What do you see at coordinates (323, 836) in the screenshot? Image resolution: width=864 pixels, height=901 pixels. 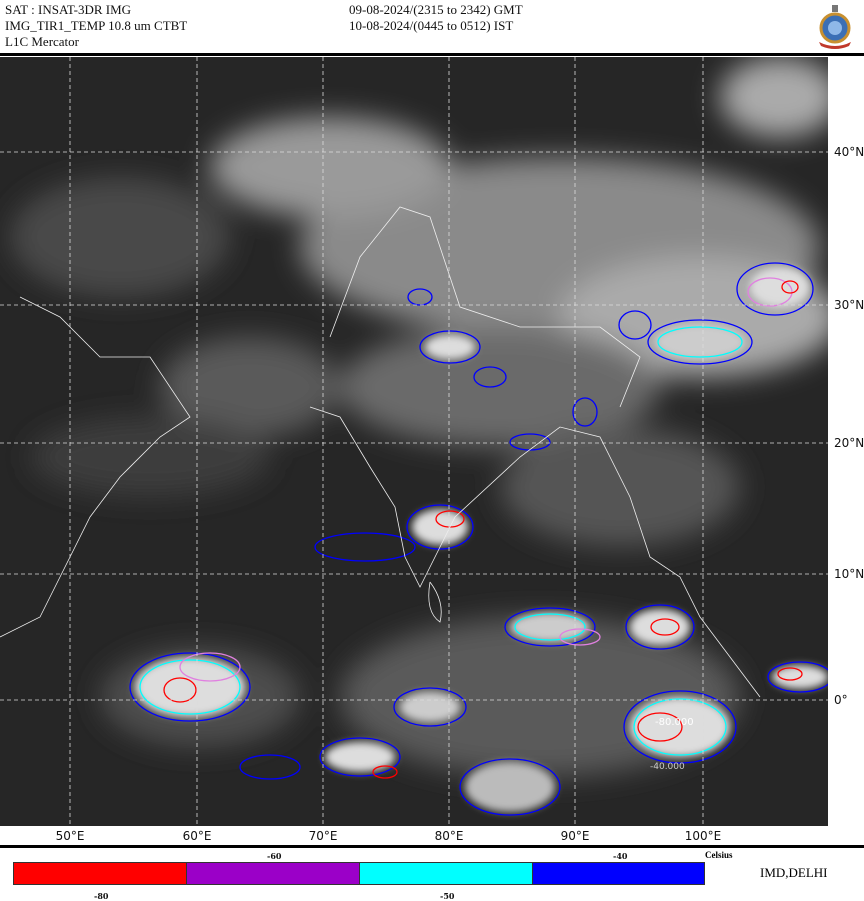 I see `lon-label: 70°E` at bounding box center [323, 836].